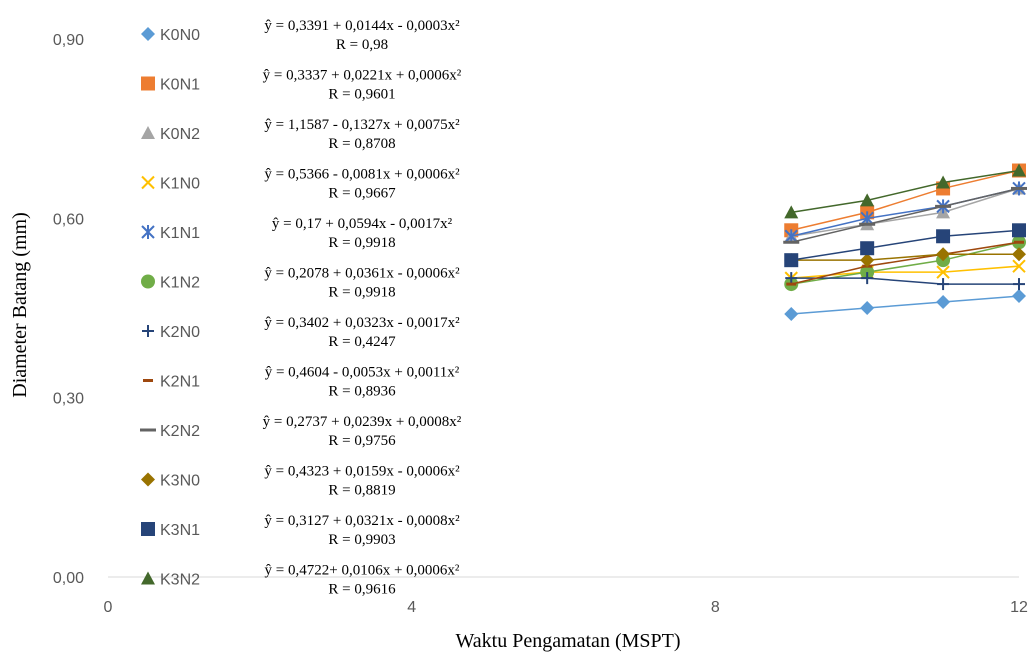 Image resolution: width=1036 pixels, height=655 pixels. What do you see at coordinates (905, 257) in the screenshot?
I see `series-k3n0` at bounding box center [905, 257].